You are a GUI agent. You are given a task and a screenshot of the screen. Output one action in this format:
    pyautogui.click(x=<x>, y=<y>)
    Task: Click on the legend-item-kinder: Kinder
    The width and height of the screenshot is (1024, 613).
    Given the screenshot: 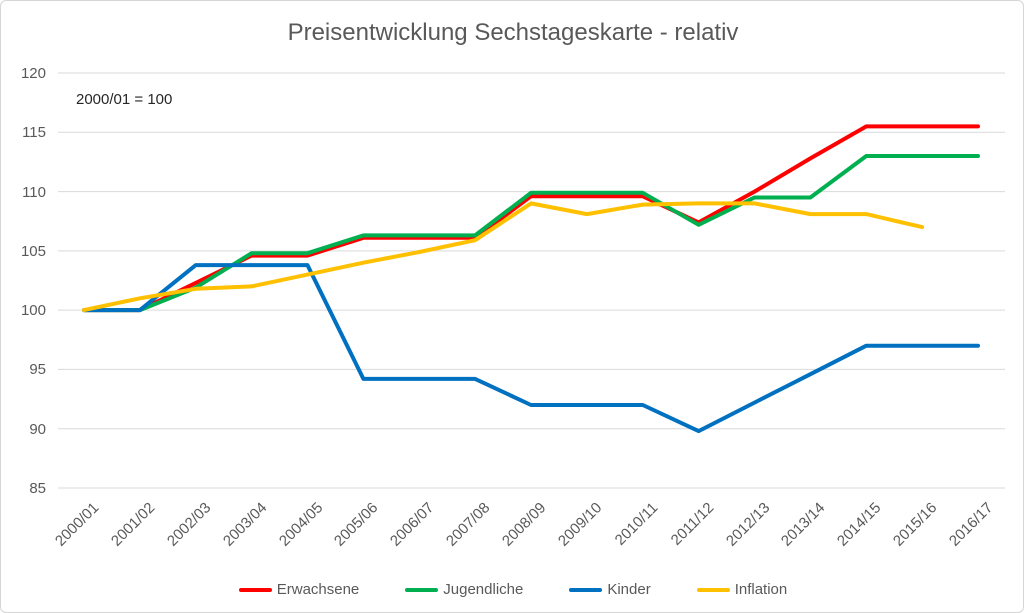 What is the action you would take?
    pyautogui.click(x=610, y=589)
    